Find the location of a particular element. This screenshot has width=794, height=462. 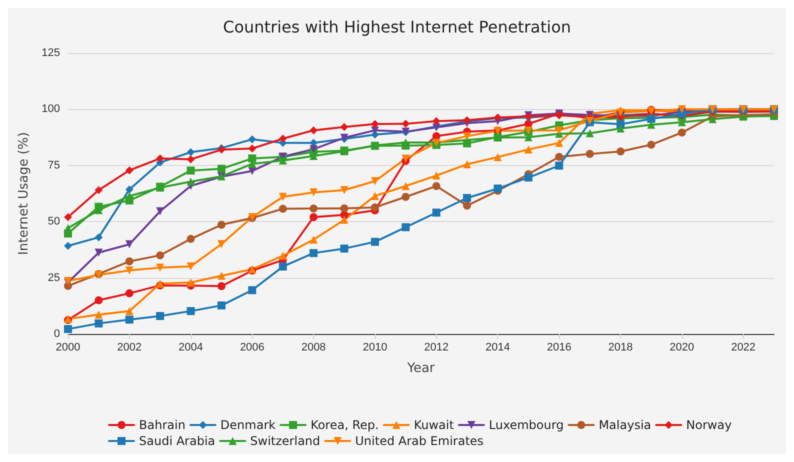

y-tick-label: 50 is located at coordinates (54, 222).